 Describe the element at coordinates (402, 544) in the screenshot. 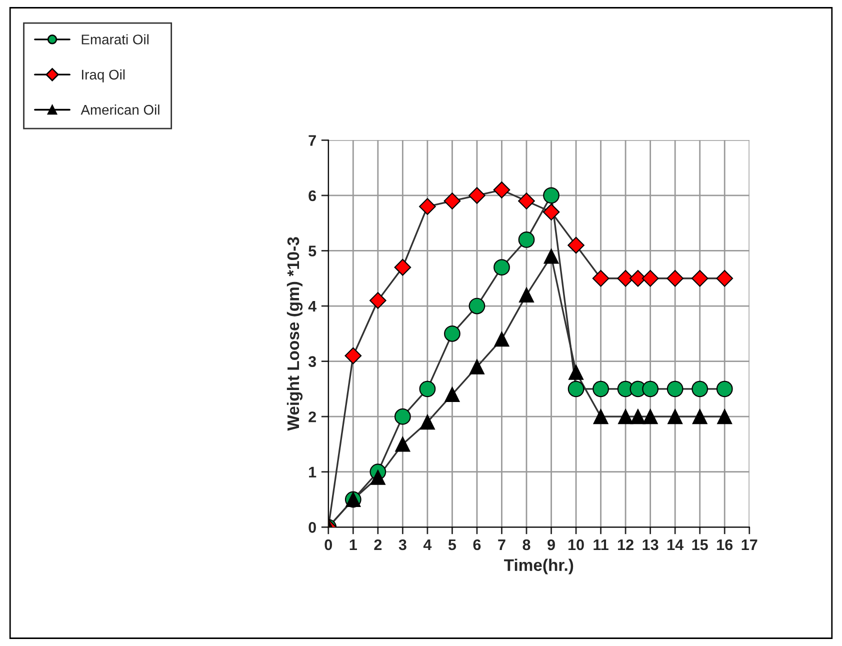

I see `x-tick-label: 3` at that location.